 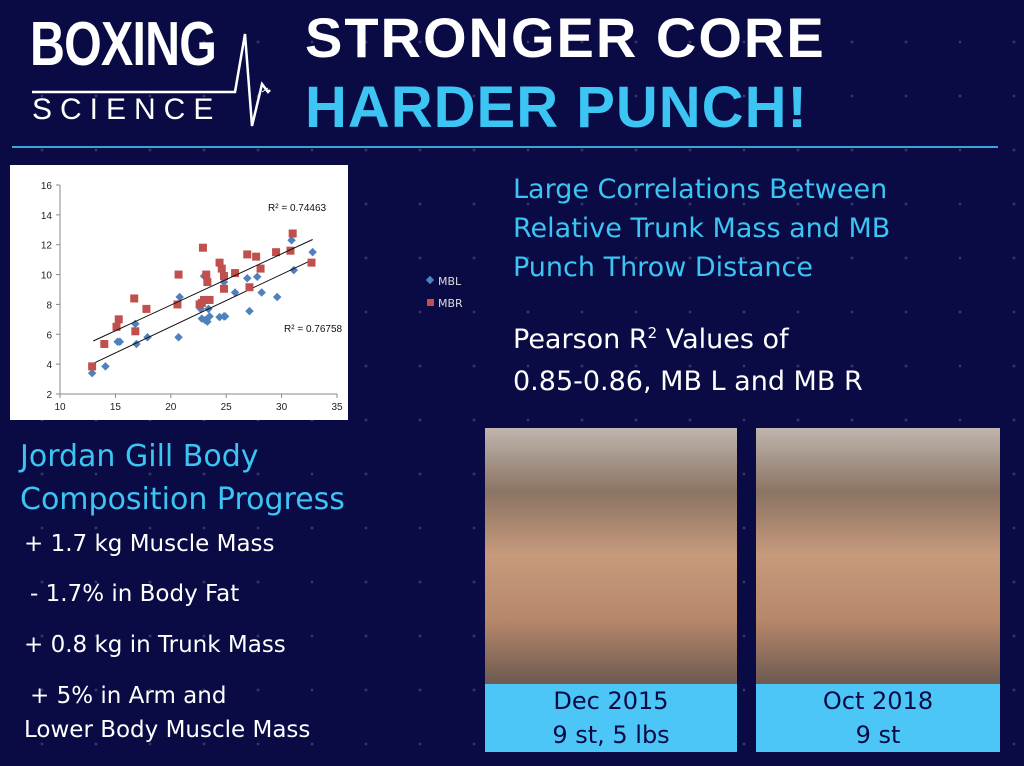 I want to click on stat-arm-muscle: + 5% in Arm and, so click(x=128, y=696).